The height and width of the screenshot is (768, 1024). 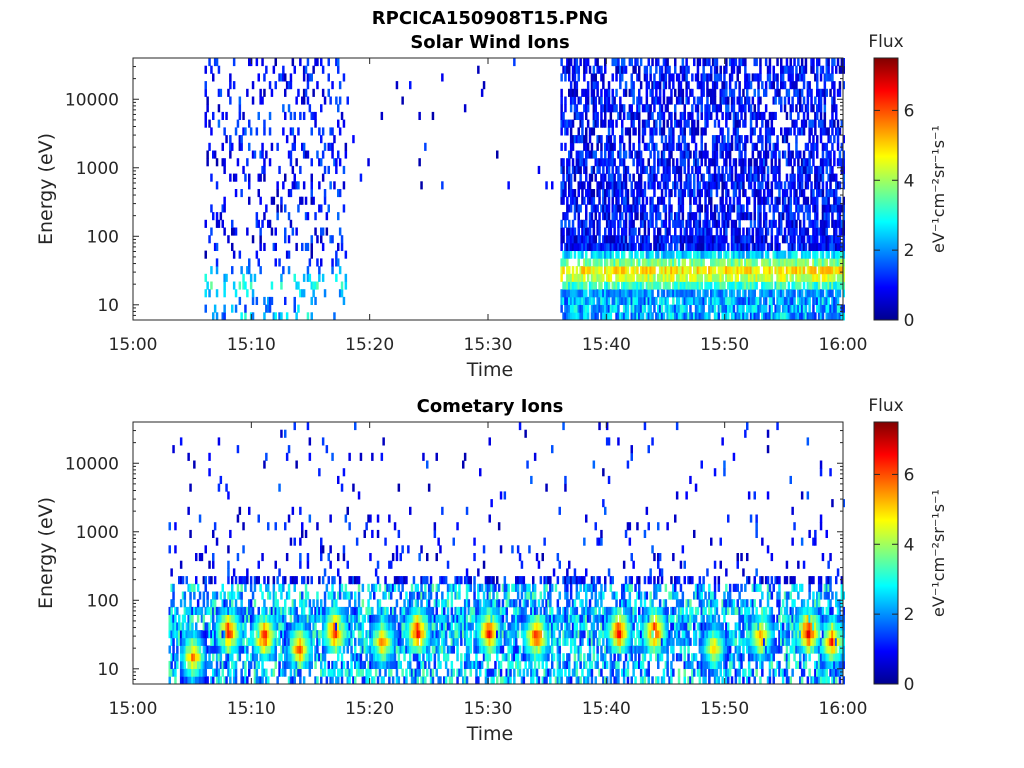 What do you see at coordinates (46, 189) in the screenshot?
I see `y-axis-label: Energy (eV)` at bounding box center [46, 189].